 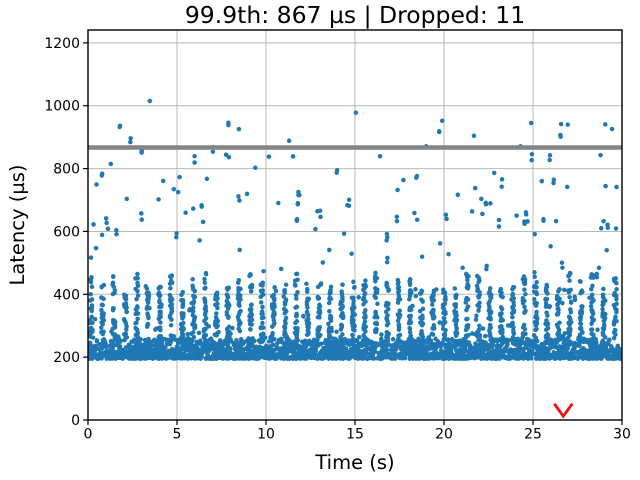 What do you see at coordinates (533, 435) in the screenshot?
I see `x-tick-label: 25` at bounding box center [533, 435].